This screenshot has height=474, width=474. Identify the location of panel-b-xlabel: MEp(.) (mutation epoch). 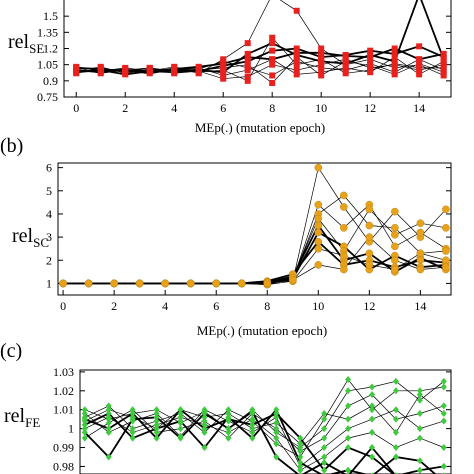
(262, 330).